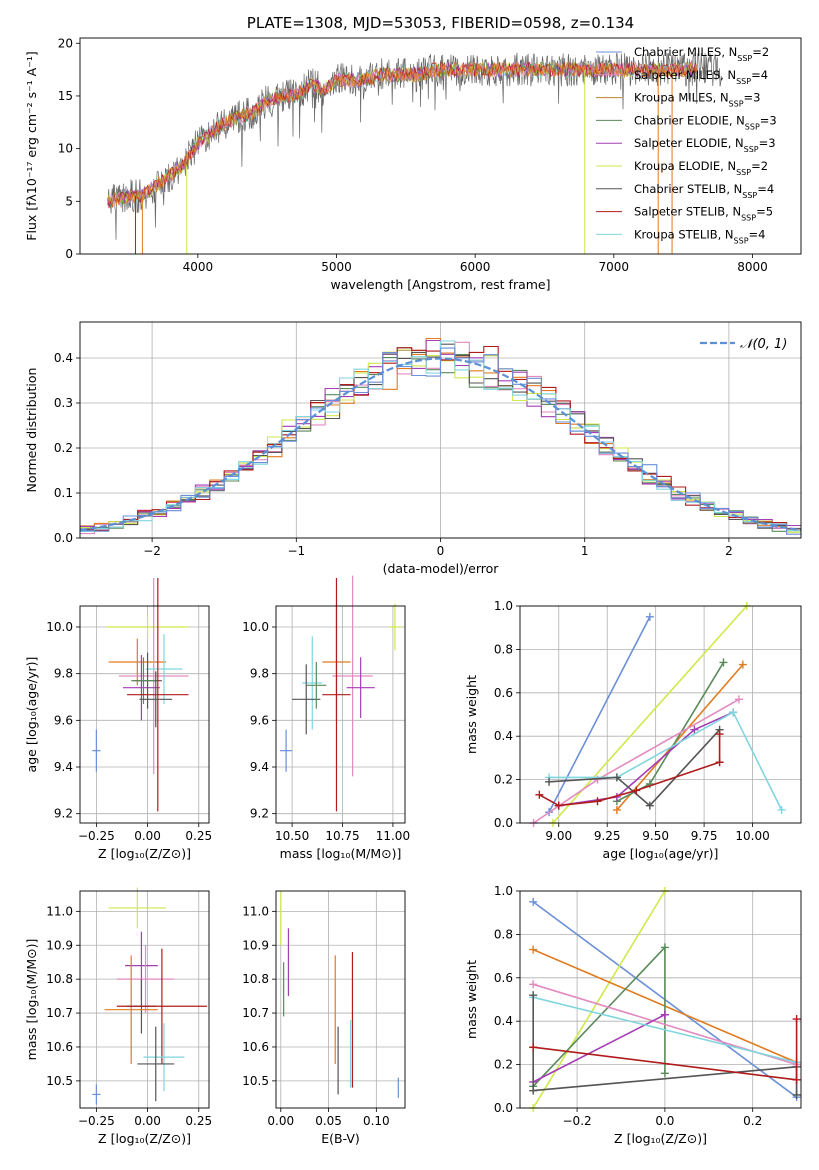 The image size is (819, 1170). What do you see at coordinates (69, 201) in the screenshot?
I see `y-tick-label: 5` at bounding box center [69, 201].